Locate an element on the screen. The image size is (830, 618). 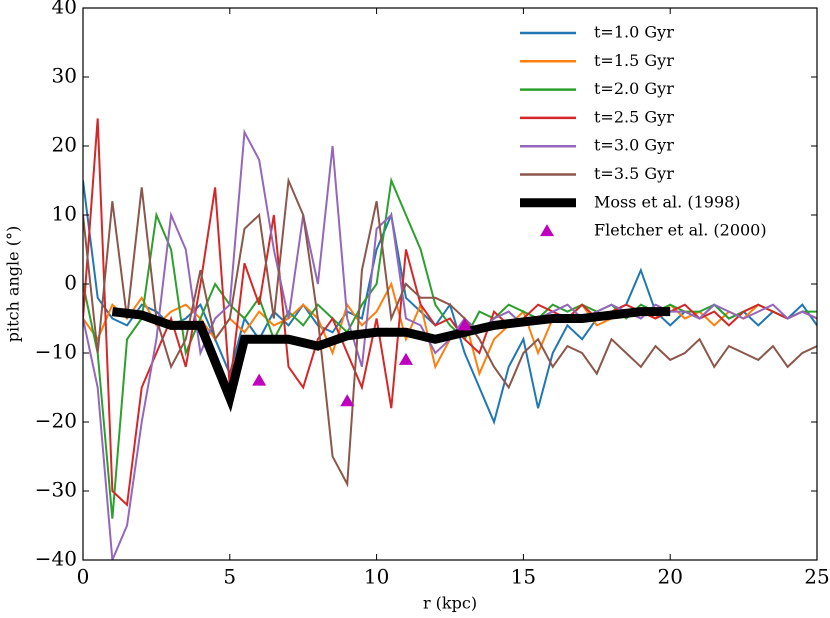
x-axis-label: r (kpc) is located at coordinates (450, 603).